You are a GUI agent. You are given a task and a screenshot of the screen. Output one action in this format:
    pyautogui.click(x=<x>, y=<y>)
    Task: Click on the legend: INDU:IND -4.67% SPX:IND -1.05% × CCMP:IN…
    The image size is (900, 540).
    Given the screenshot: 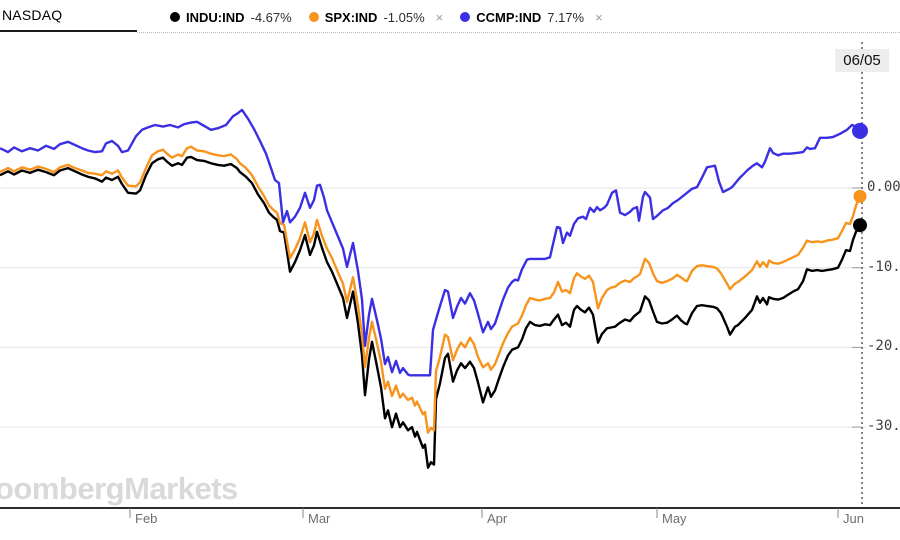 What is the action you would take?
    pyautogui.click(x=386, y=17)
    